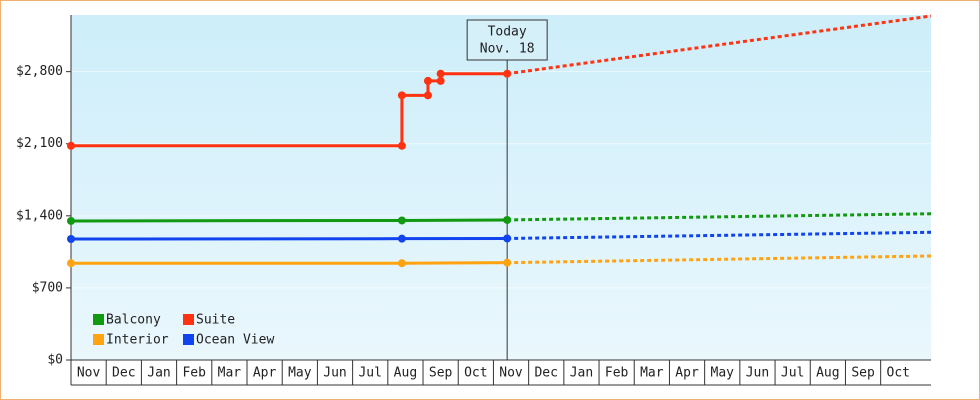 This screenshot has height=400, width=980. What do you see at coordinates (215, 320) in the screenshot?
I see `legend-label: Suite` at bounding box center [215, 320].